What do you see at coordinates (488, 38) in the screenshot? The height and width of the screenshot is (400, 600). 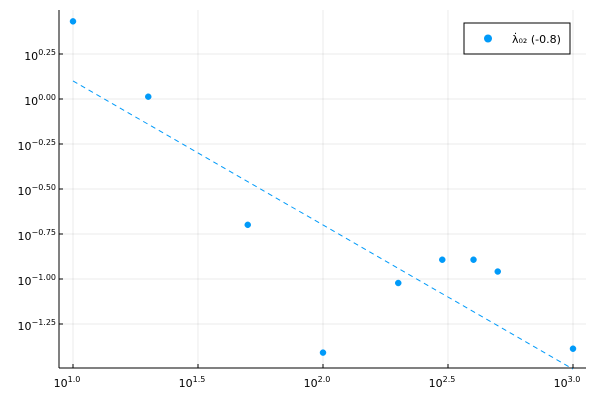 I see `legend-marker` at bounding box center [488, 38].